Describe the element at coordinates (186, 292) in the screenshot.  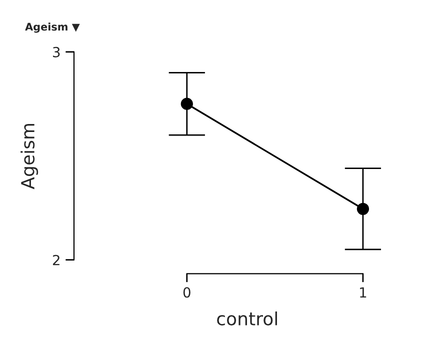
I see `x-tick-label: 0` at that location.